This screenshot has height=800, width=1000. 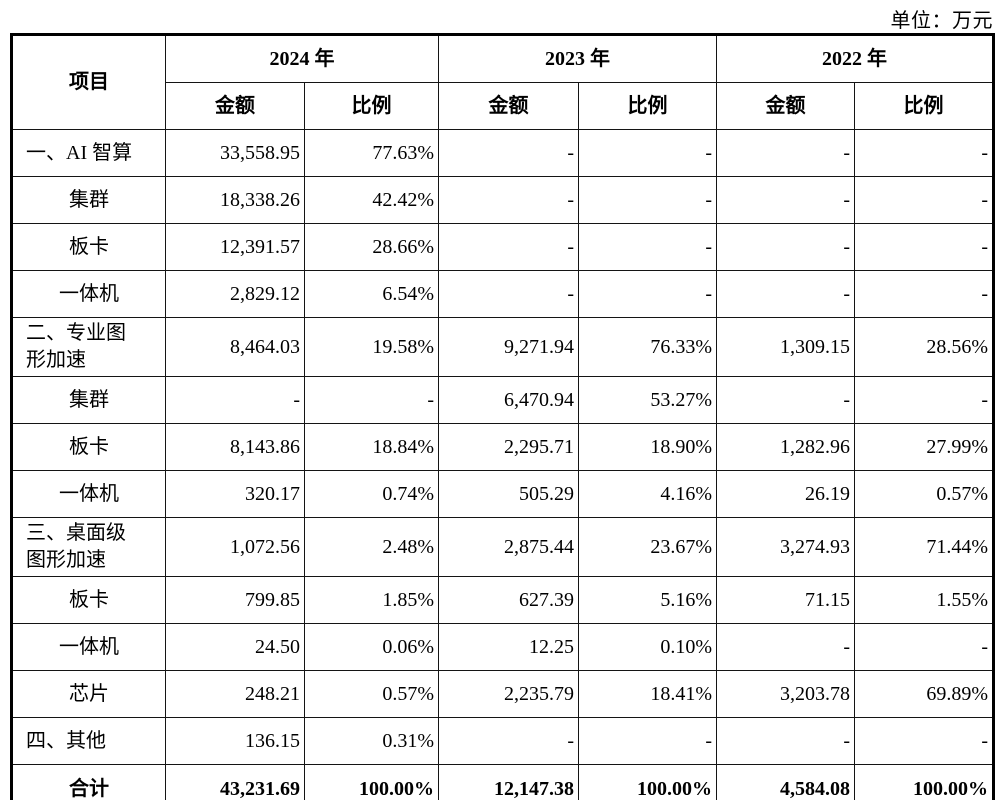 I want to click on year-header-2022: 2022 年, so click(x=855, y=58).